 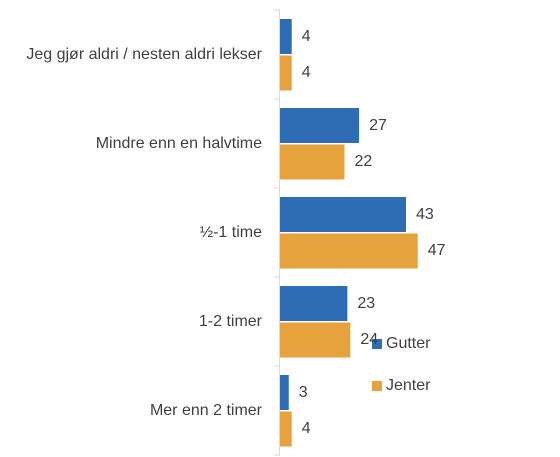 I want to click on category-label-text: ½-1 time, so click(x=230, y=232).